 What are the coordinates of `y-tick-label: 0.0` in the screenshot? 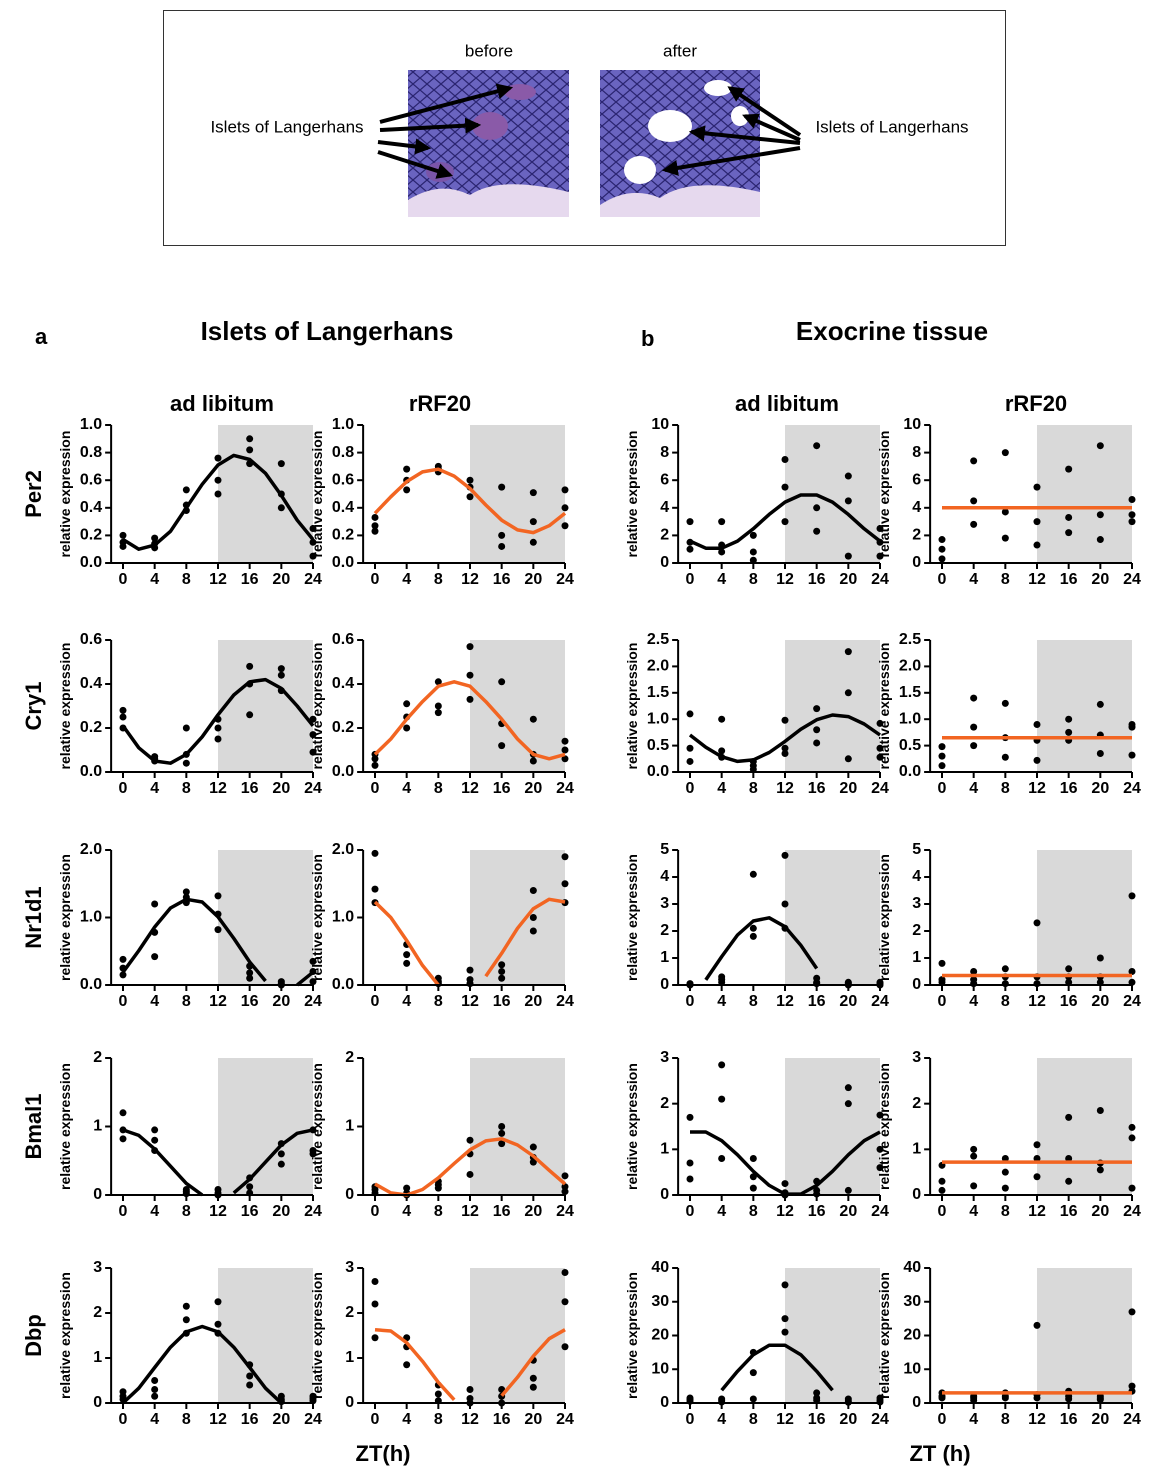 It's located at (343, 562).